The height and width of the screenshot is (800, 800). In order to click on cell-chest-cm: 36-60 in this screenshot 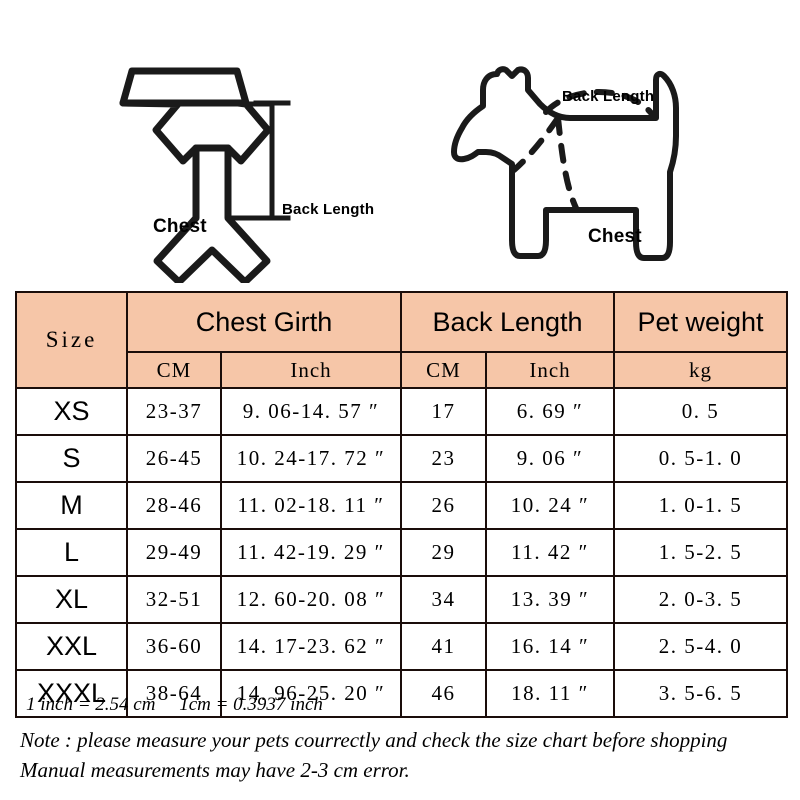, I will do `click(174, 646)`.